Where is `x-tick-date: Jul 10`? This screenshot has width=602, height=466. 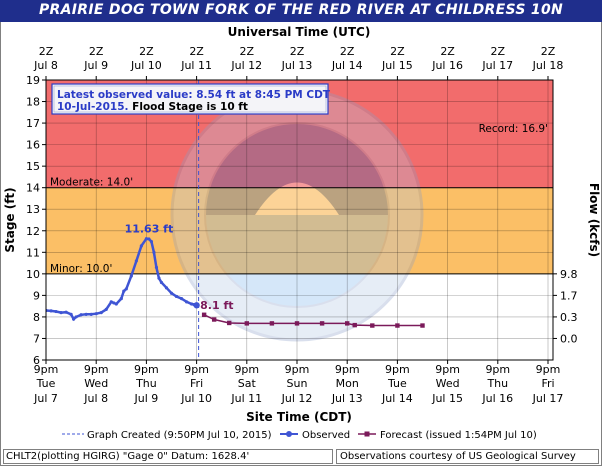 x-tick-date: Jul 10 is located at coordinates (196, 398).